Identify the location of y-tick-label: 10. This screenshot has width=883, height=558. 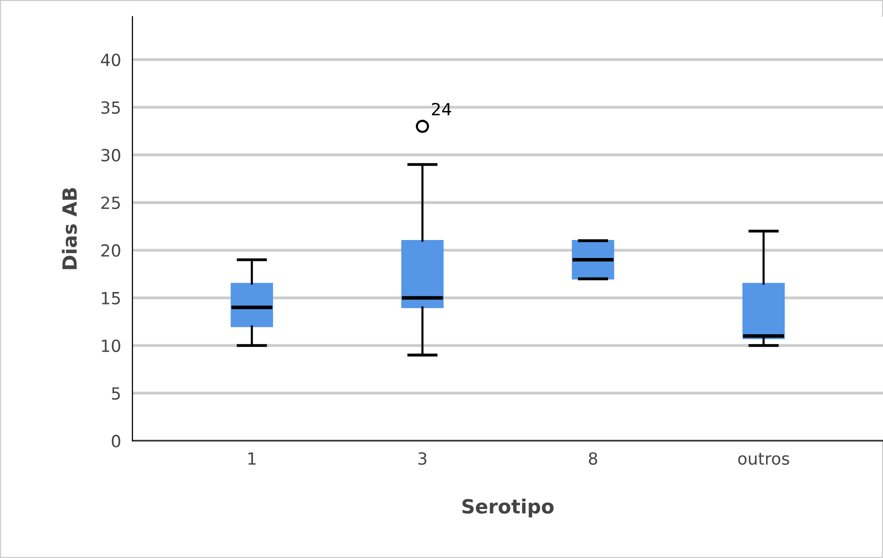
(111, 345).